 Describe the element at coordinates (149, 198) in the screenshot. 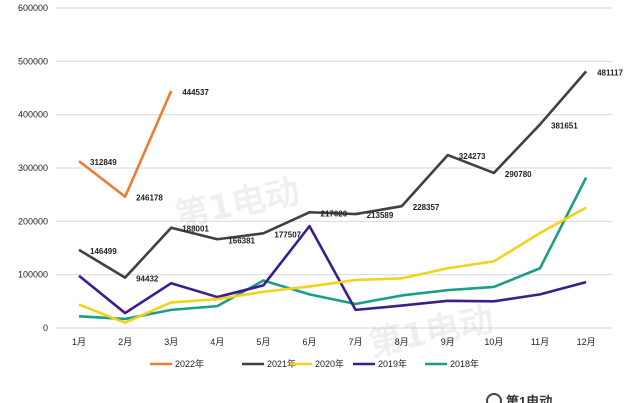

I see `data-label: 246178` at that location.